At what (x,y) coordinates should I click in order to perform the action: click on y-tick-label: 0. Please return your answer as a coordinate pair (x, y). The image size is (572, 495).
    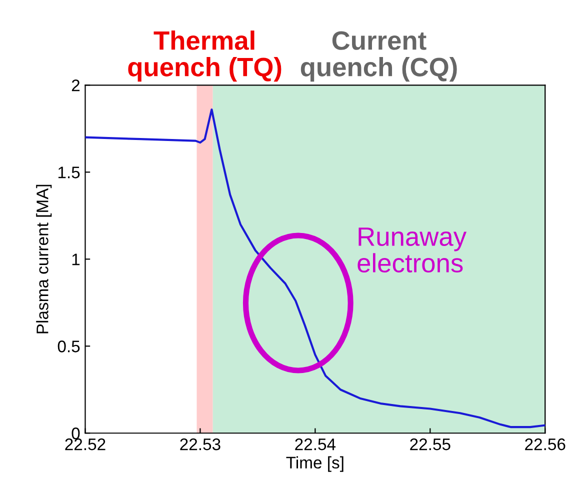
    Looking at the image, I should click on (76, 434).